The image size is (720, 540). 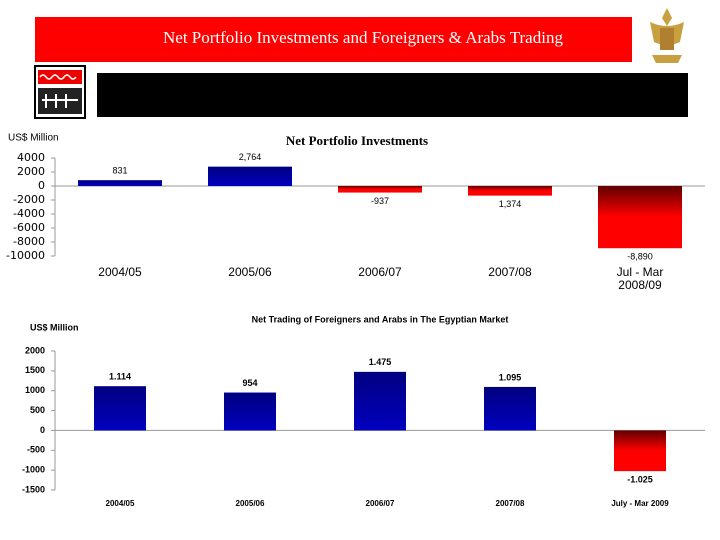 I want to click on y-tick-label: -1000, so click(x=33, y=470).